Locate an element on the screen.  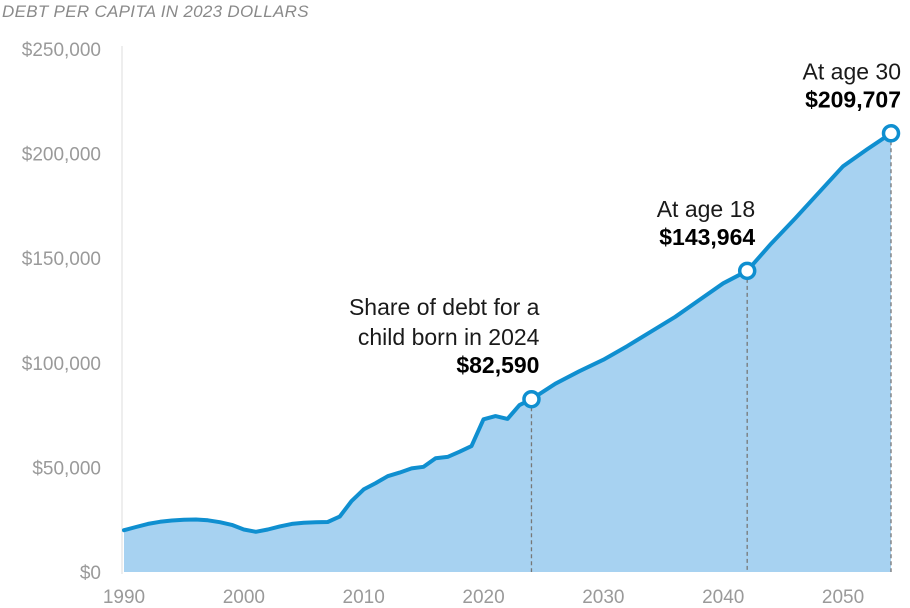
y-tick-label: $0 is located at coordinates (90, 573).